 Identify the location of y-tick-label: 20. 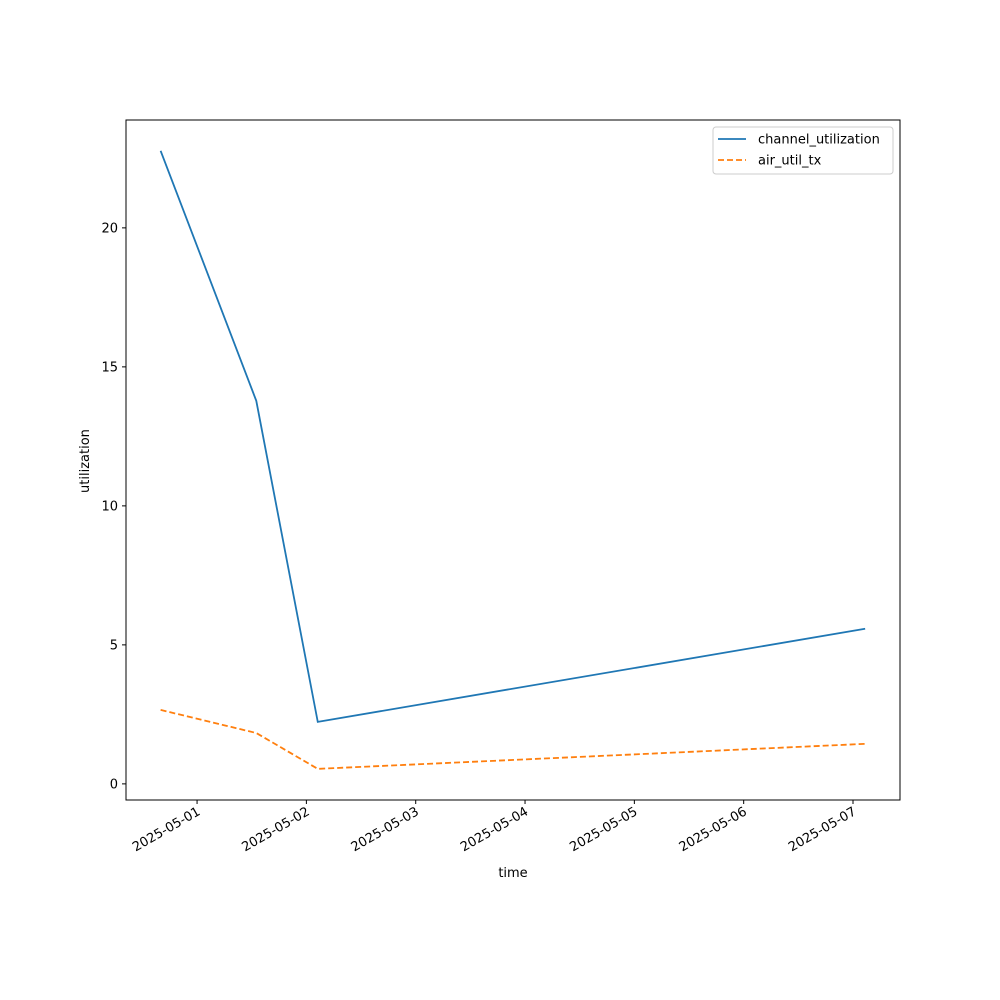
(109, 228).